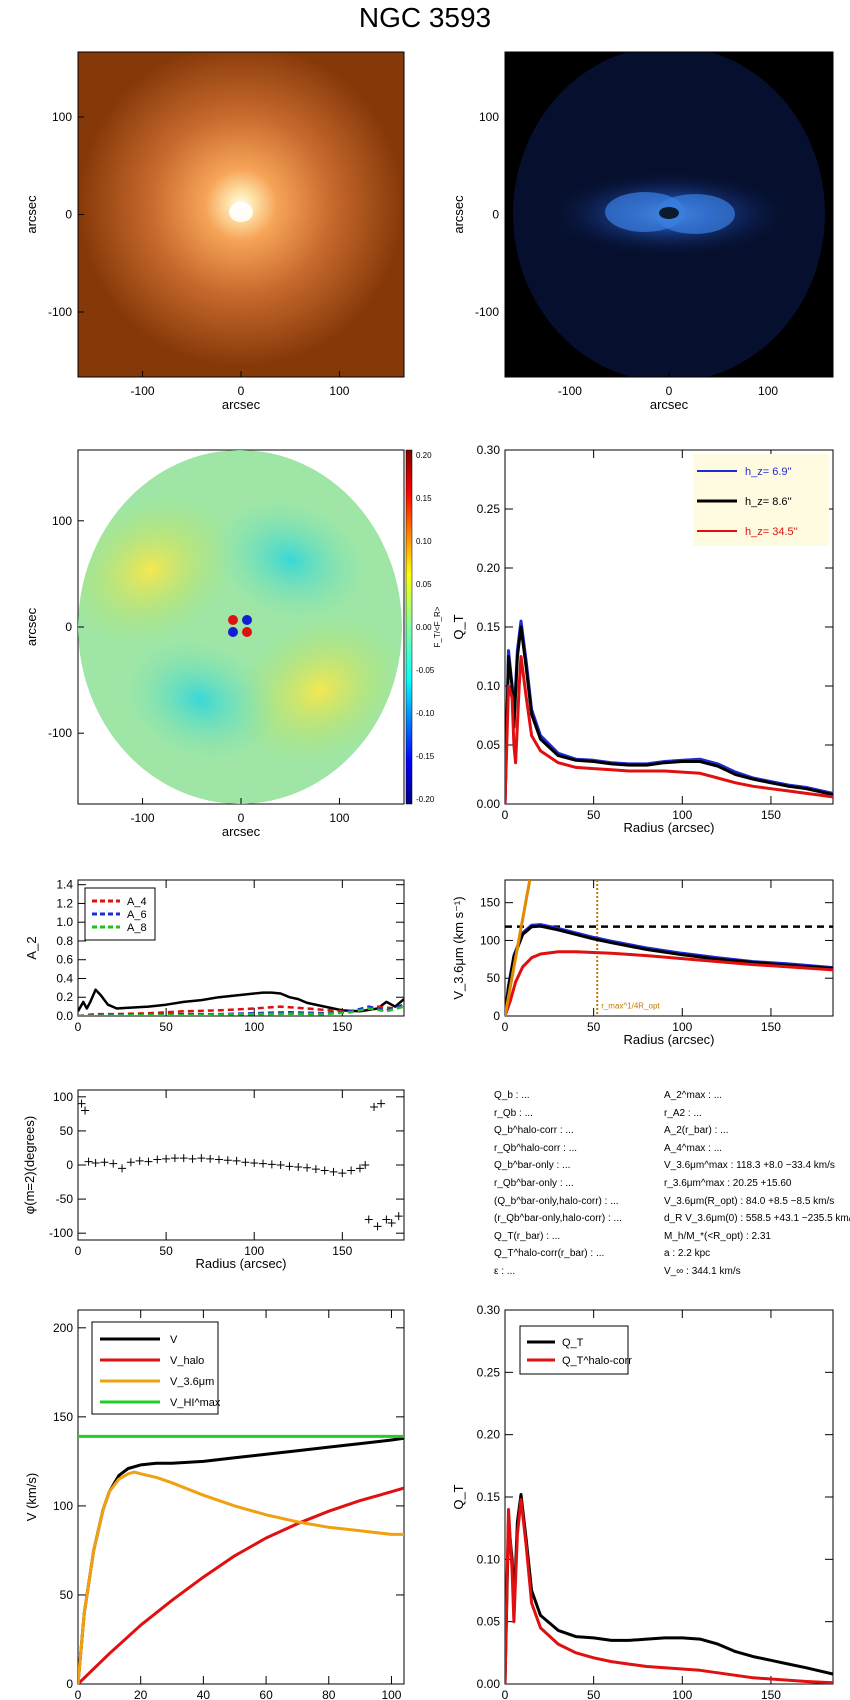 The image size is (850, 1700). Describe the element at coordinates (614, 261) in the screenshot. I see `image-tr-axes: -100 0 100 100 0 -100 arcsec arcsec` at that location.